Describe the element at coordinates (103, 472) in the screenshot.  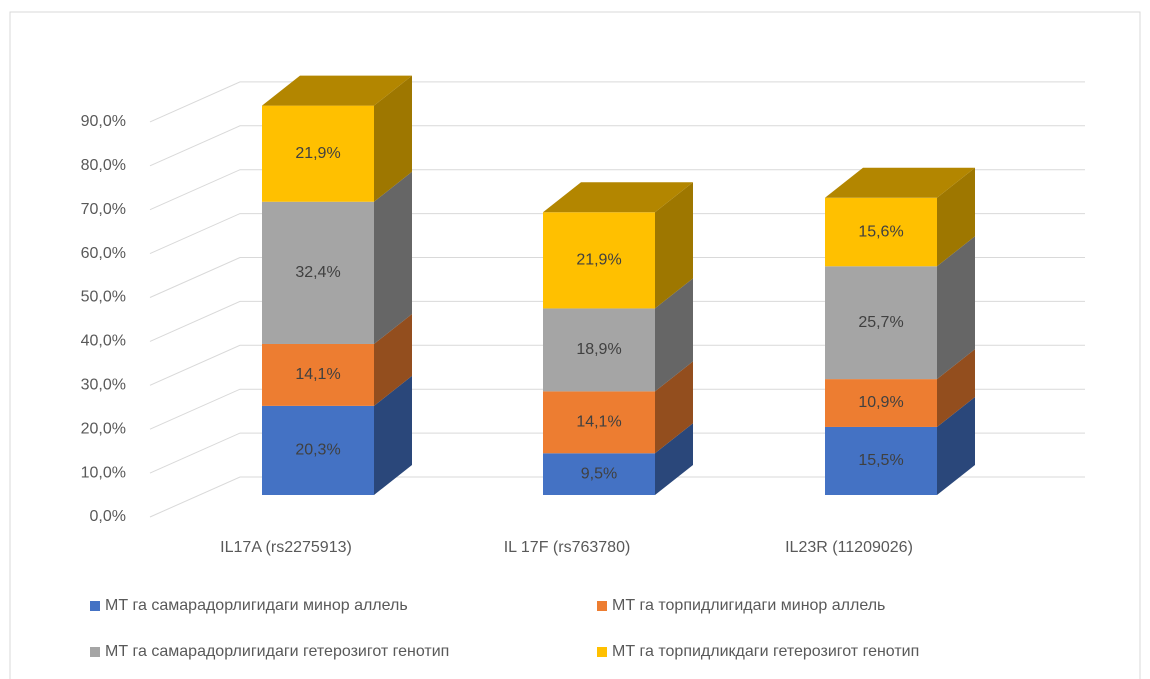
I see `y-tick-label: 10,0%` at that location.